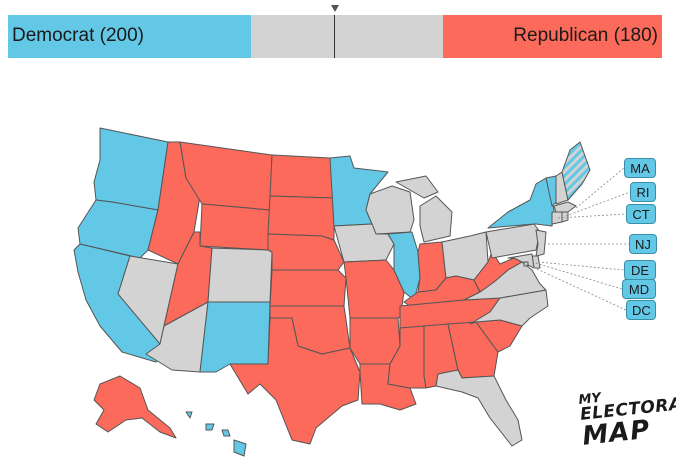 The image size is (676, 476). What do you see at coordinates (521, 203) in the screenshot?
I see `state-NY` at bounding box center [521, 203].